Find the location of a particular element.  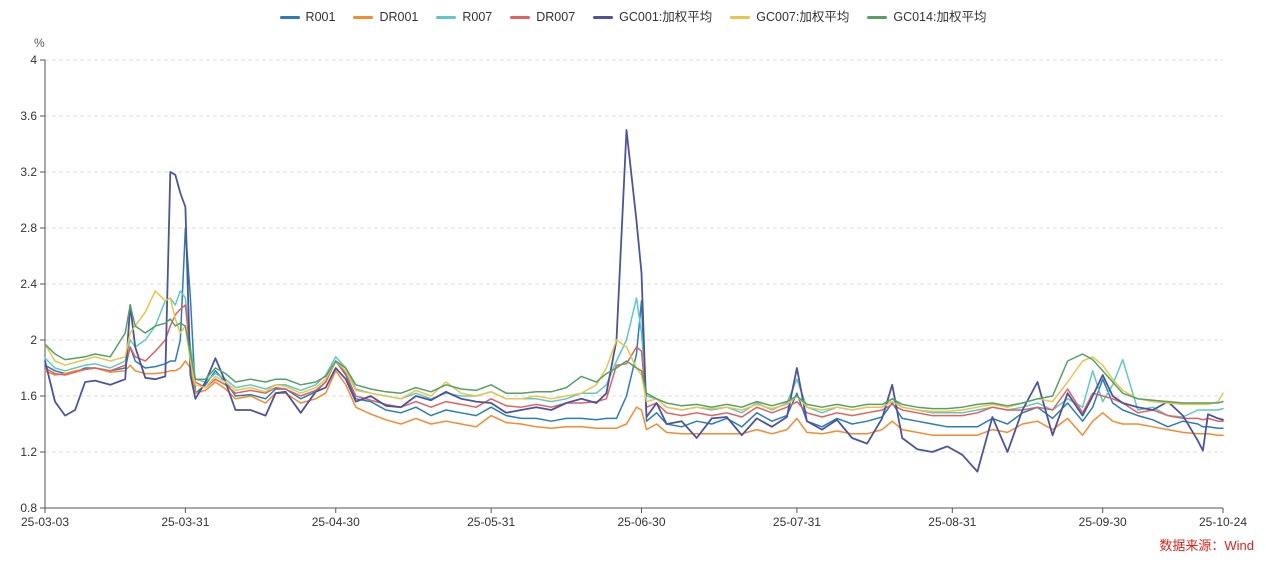

legend-item-label: DR007 is located at coordinates (556, 17).